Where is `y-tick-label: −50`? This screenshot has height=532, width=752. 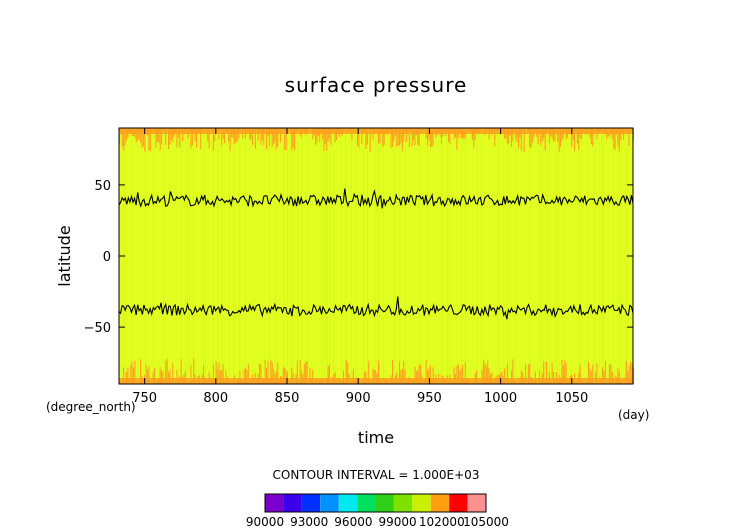 y-tick-label: −50 is located at coordinates (97, 328).